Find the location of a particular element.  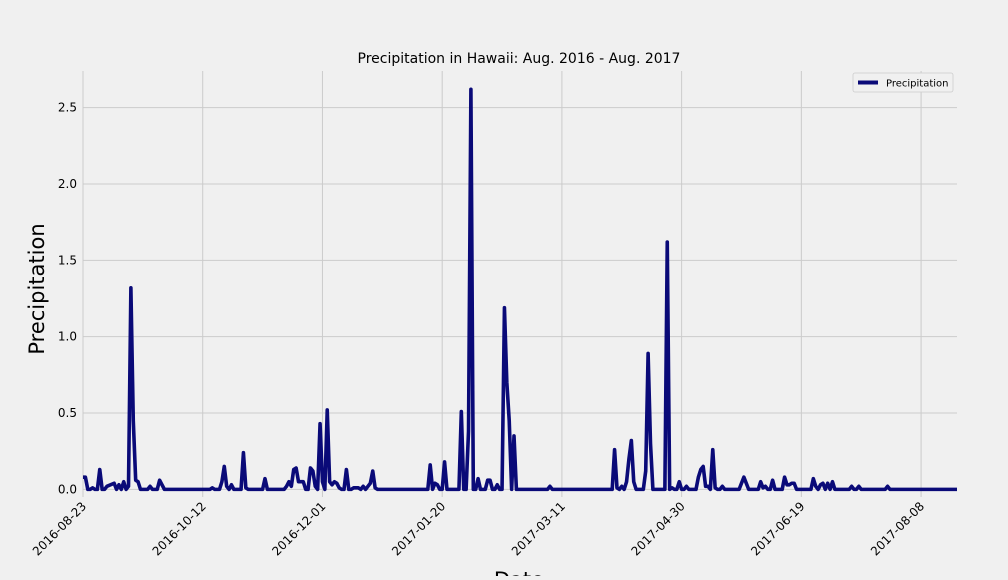

y-tick-label: 0.0 is located at coordinates (67, 489).